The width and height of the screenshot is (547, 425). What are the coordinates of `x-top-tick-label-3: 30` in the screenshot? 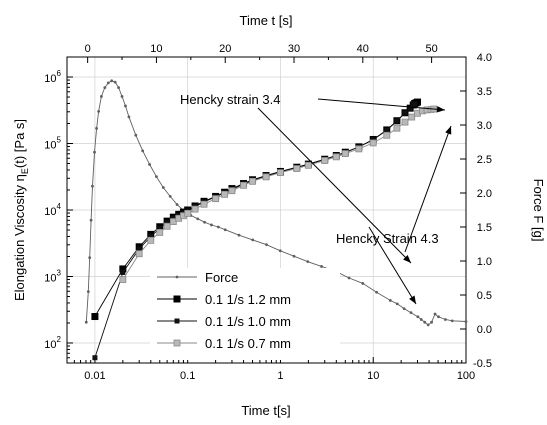 It's located at (294, 49).